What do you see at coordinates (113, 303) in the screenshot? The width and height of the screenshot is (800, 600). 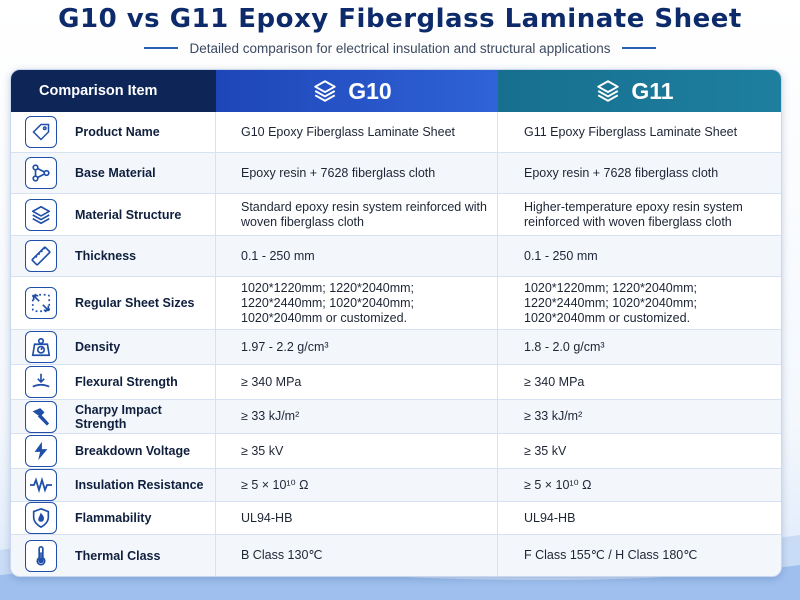 I see `row-label-cell: Regular Sheet Sizes` at bounding box center [113, 303].